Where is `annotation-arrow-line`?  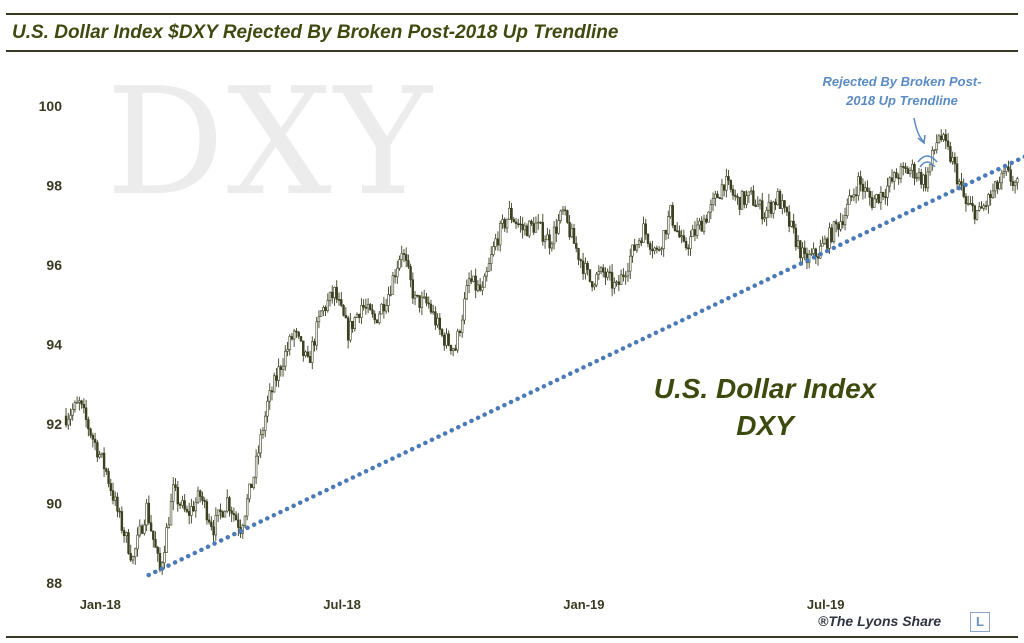 annotation-arrow-line is located at coordinates (919, 130).